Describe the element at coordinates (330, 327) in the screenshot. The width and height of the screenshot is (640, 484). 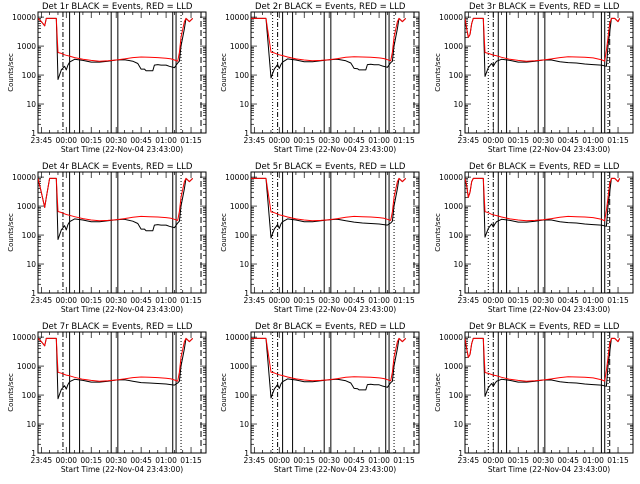
I see `chart-title: Det 8r BLACK = Events, RED = LLD` at that location.